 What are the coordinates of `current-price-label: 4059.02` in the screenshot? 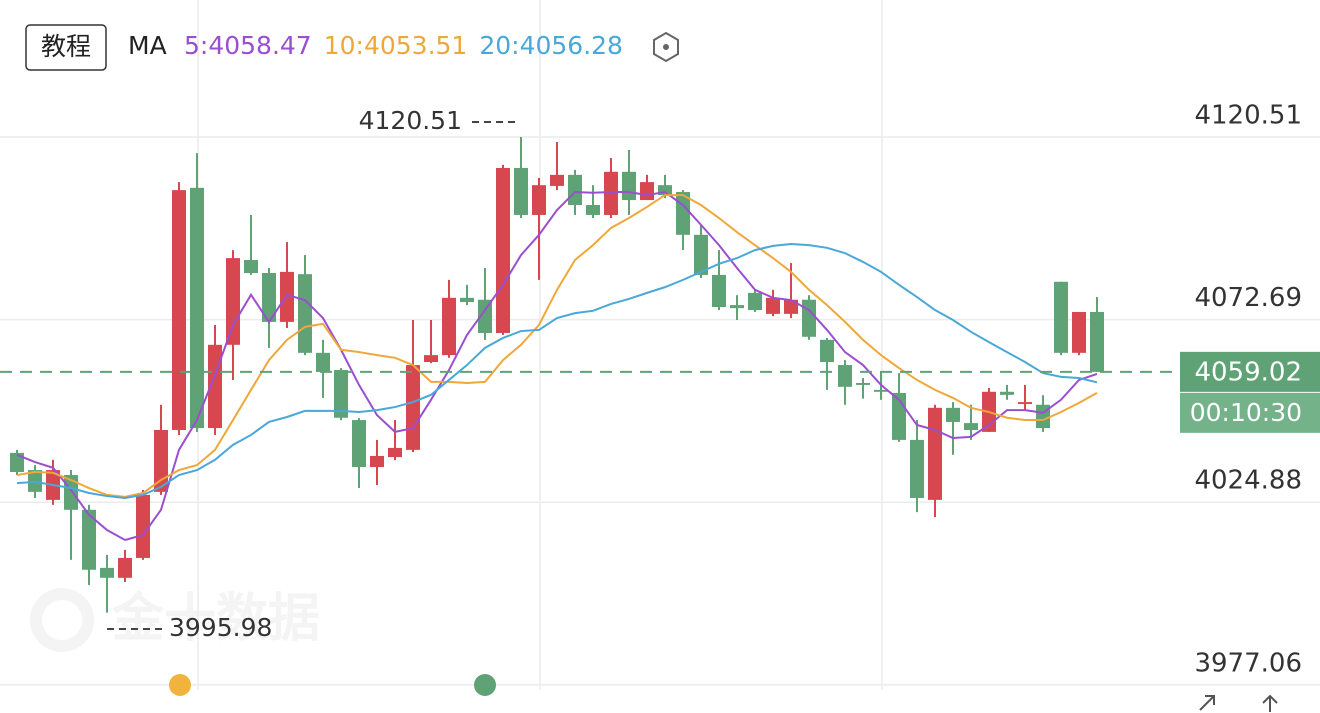 It's located at (1248, 372).